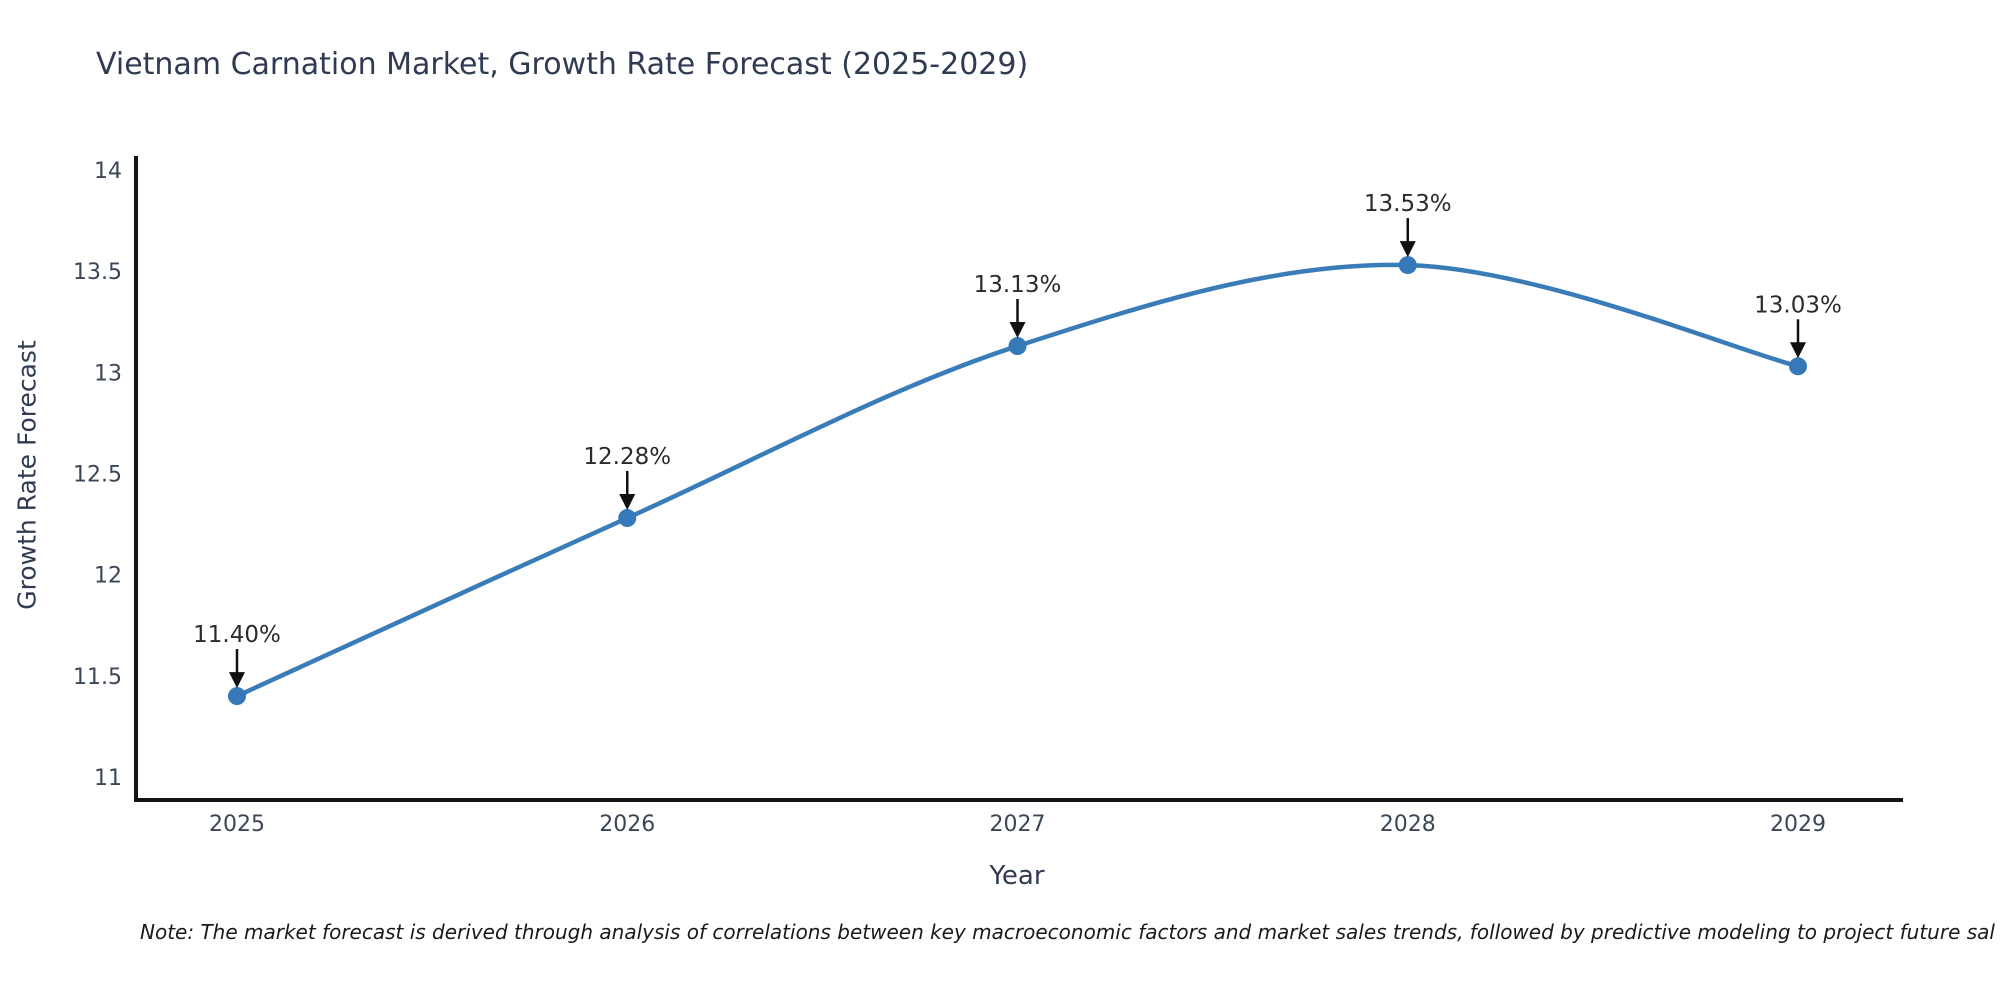 The height and width of the screenshot is (1000, 2000). Describe the element at coordinates (108, 171) in the screenshot. I see `y-axis-tick-label: 14` at that location.